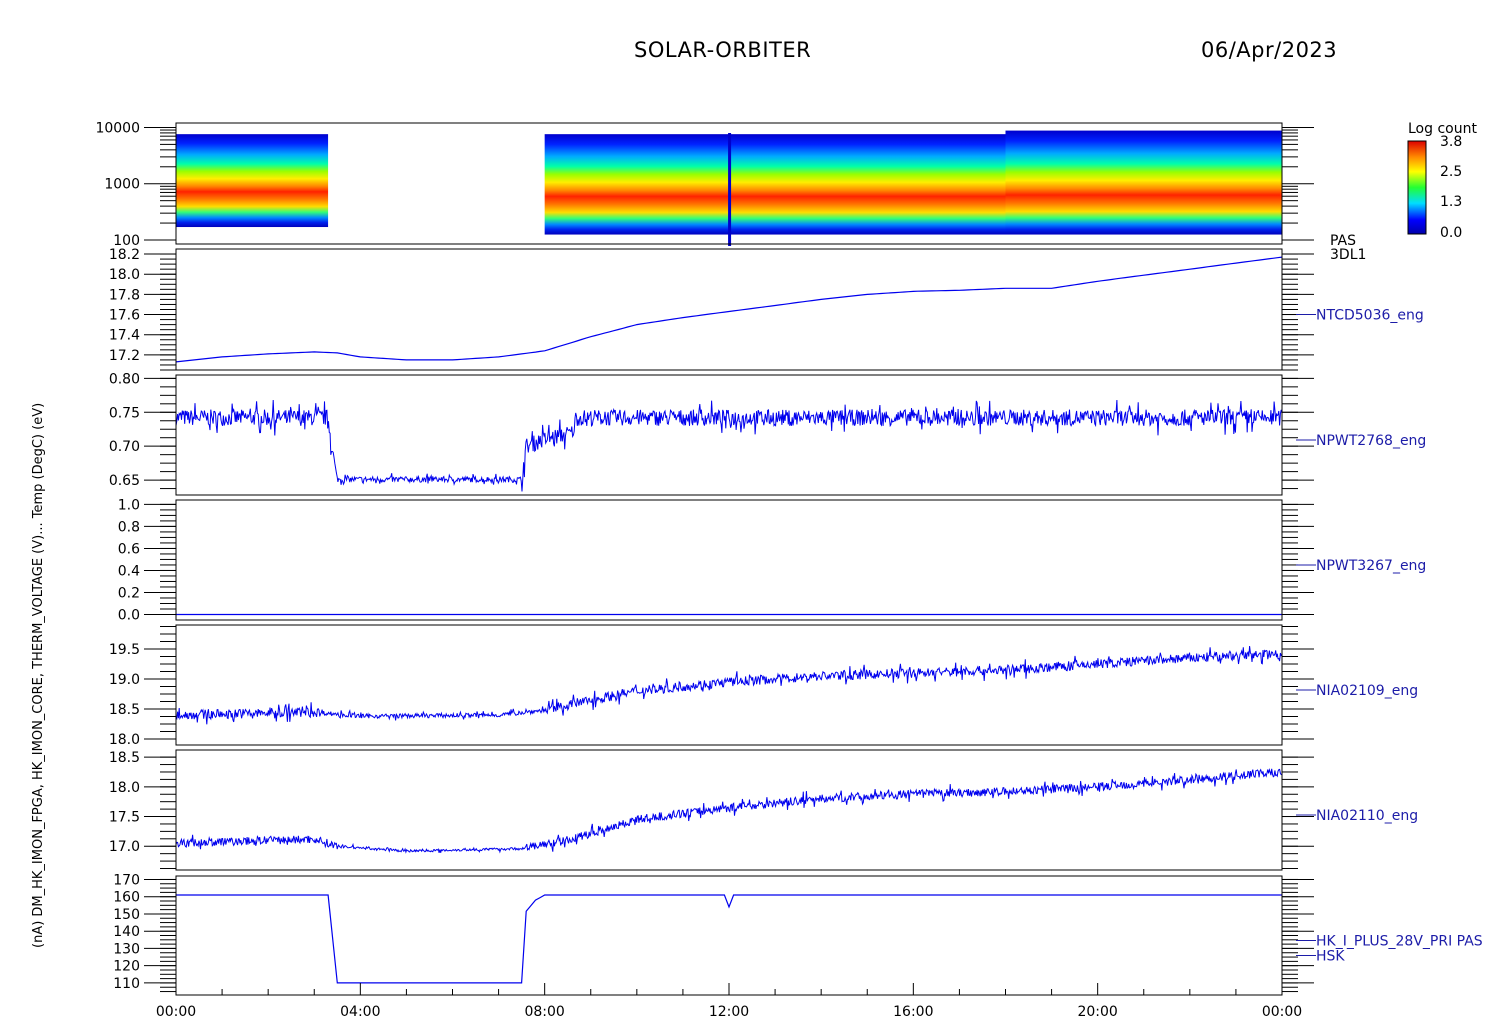  Describe the element at coordinates (1343, 241) in the screenshot. I see `panel-label: PAS` at that location.